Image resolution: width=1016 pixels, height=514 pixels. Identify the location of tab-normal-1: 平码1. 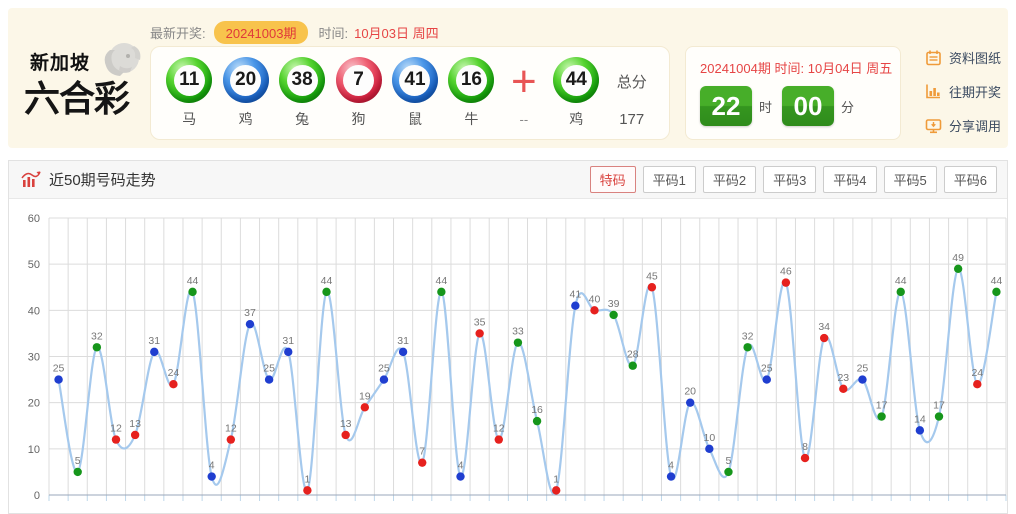
(669, 179).